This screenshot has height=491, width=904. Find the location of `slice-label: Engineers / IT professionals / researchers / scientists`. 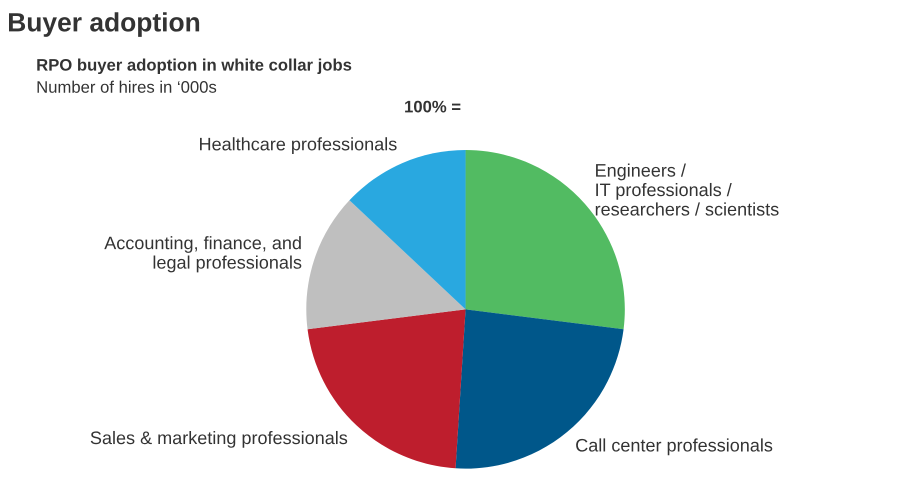

slice-label: Engineers / IT professionals / researchers / scientists is located at coordinates (687, 189).